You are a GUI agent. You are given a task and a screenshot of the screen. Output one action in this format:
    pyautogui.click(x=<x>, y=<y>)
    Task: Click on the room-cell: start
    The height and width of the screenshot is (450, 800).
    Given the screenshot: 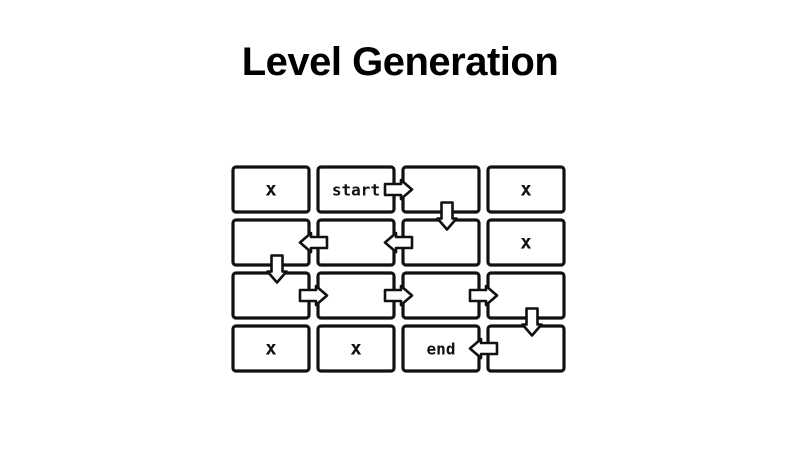 What is the action you would take?
    pyautogui.click(x=356, y=189)
    